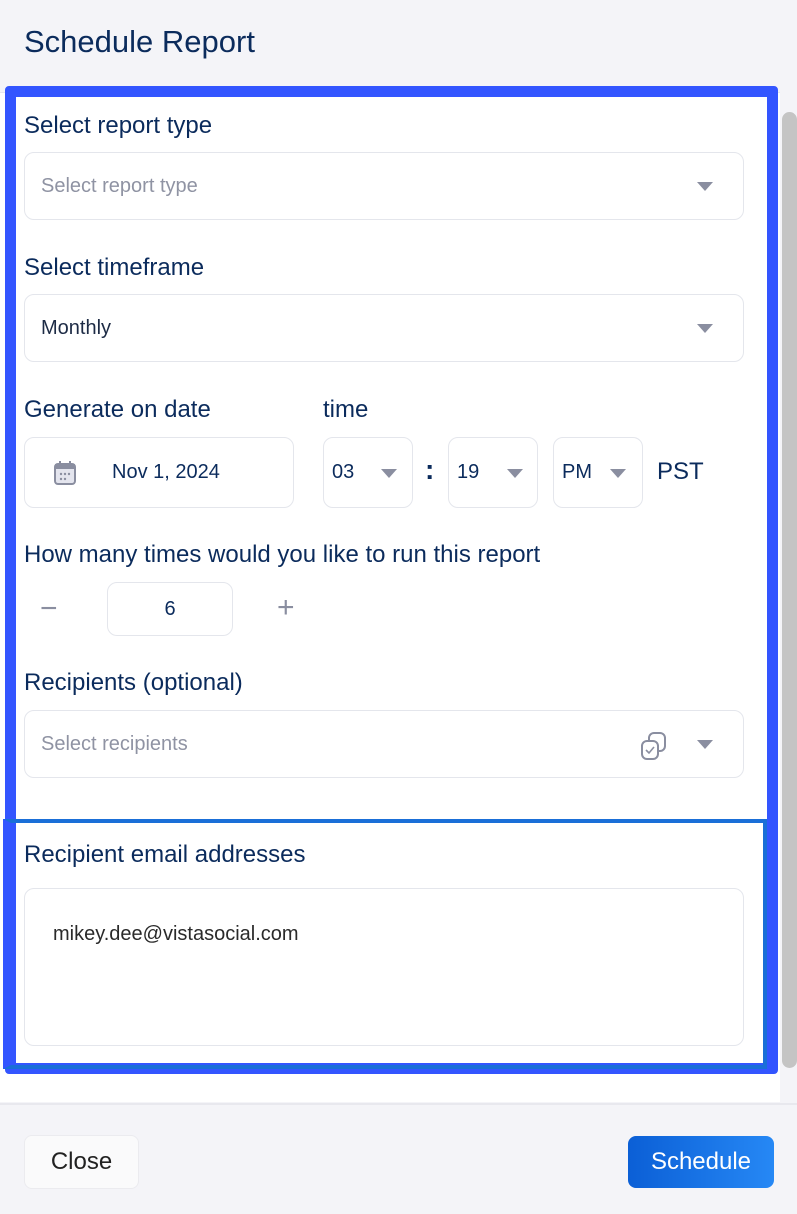  Describe the element at coordinates (343, 472) in the screenshot. I see `hour-value: 03` at that location.